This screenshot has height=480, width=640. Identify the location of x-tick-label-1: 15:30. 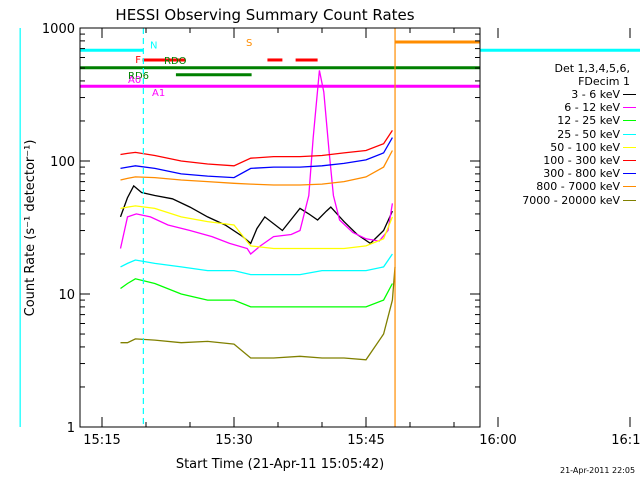
(233, 440).